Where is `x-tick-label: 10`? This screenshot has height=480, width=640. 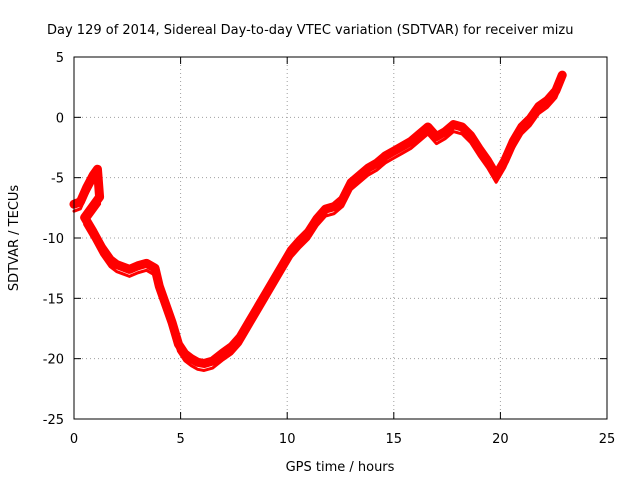
x-tick-label: 10 is located at coordinates (287, 439).